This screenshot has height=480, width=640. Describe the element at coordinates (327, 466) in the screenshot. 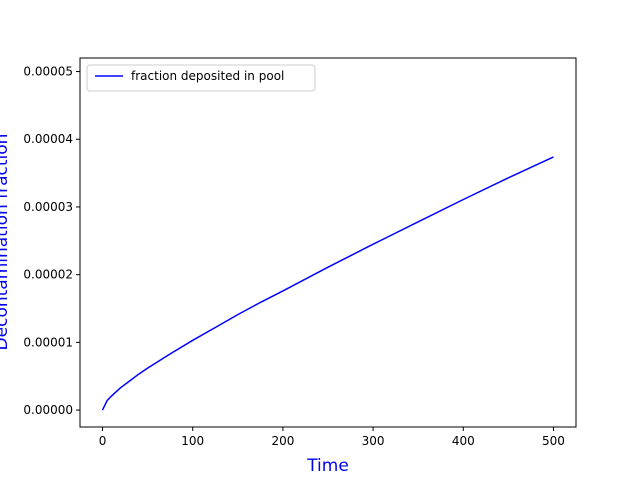

I see `x-axis-title: Time` at that location.